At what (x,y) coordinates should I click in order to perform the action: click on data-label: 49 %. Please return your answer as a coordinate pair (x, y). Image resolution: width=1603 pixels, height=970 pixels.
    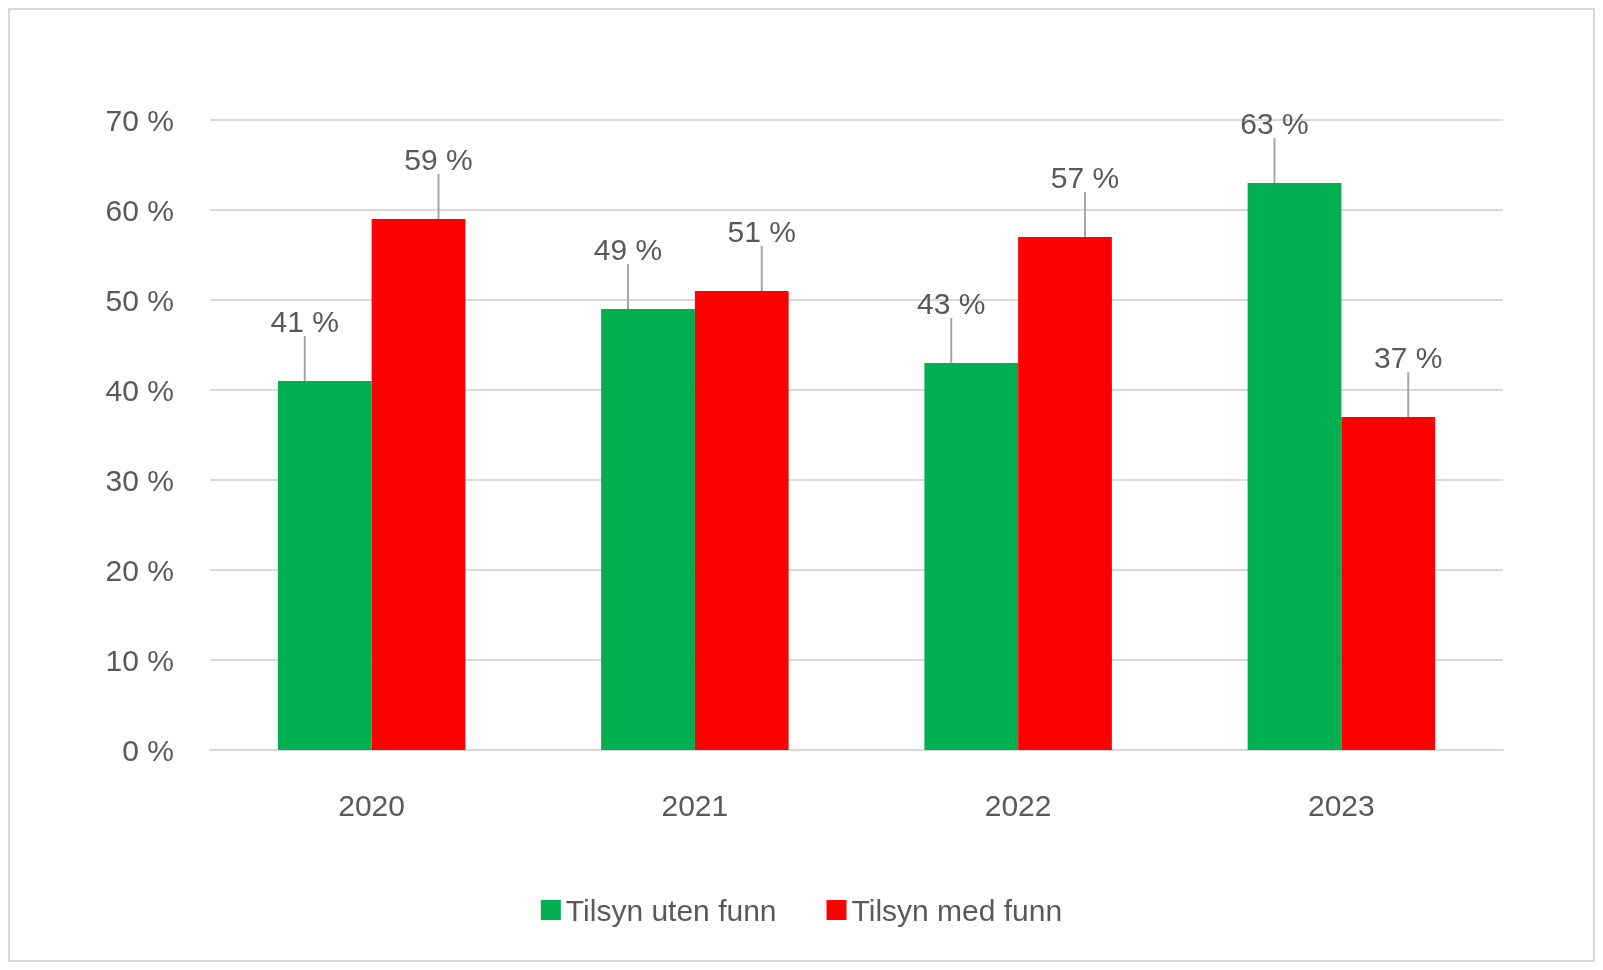
    Looking at the image, I should click on (628, 249).